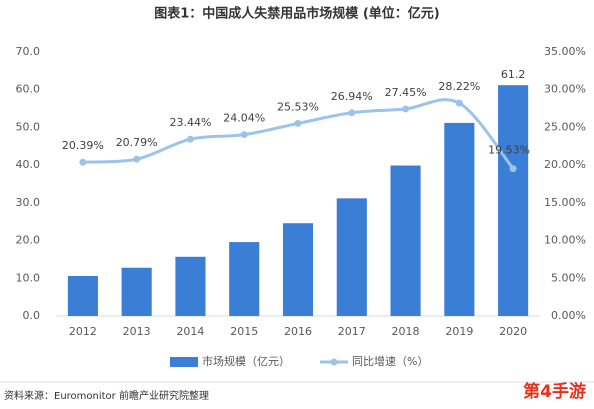 The image size is (594, 409). I want to click on x-tick-label: 2019, so click(459, 331).